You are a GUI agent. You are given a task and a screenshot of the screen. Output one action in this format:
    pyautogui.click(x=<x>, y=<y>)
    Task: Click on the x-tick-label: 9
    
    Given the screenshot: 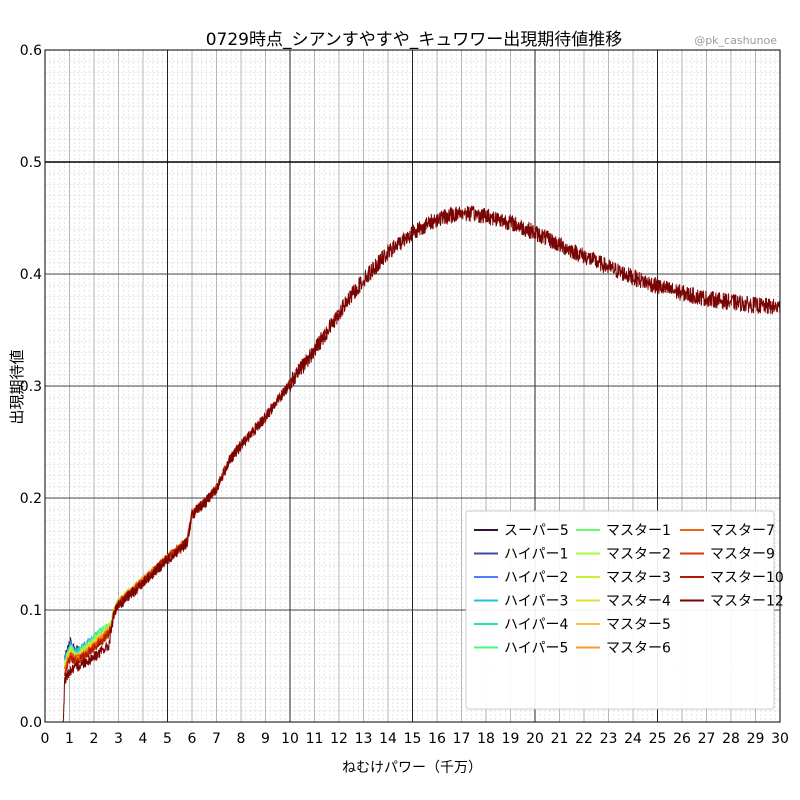 What is the action you would take?
    pyautogui.click(x=265, y=739)
    